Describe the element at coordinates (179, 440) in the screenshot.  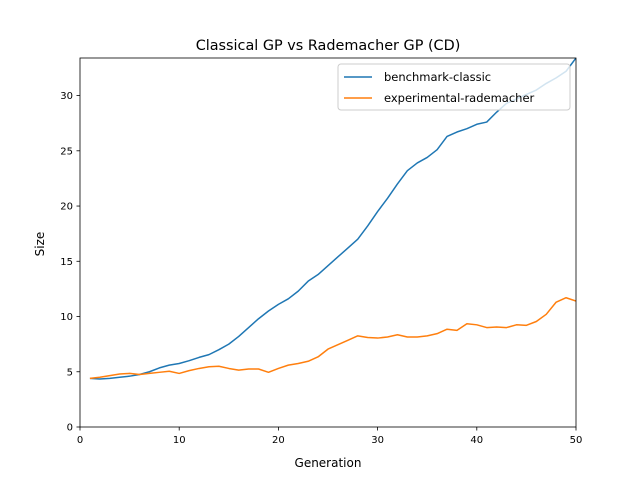
I see `x-tick-label: 10` at that location.